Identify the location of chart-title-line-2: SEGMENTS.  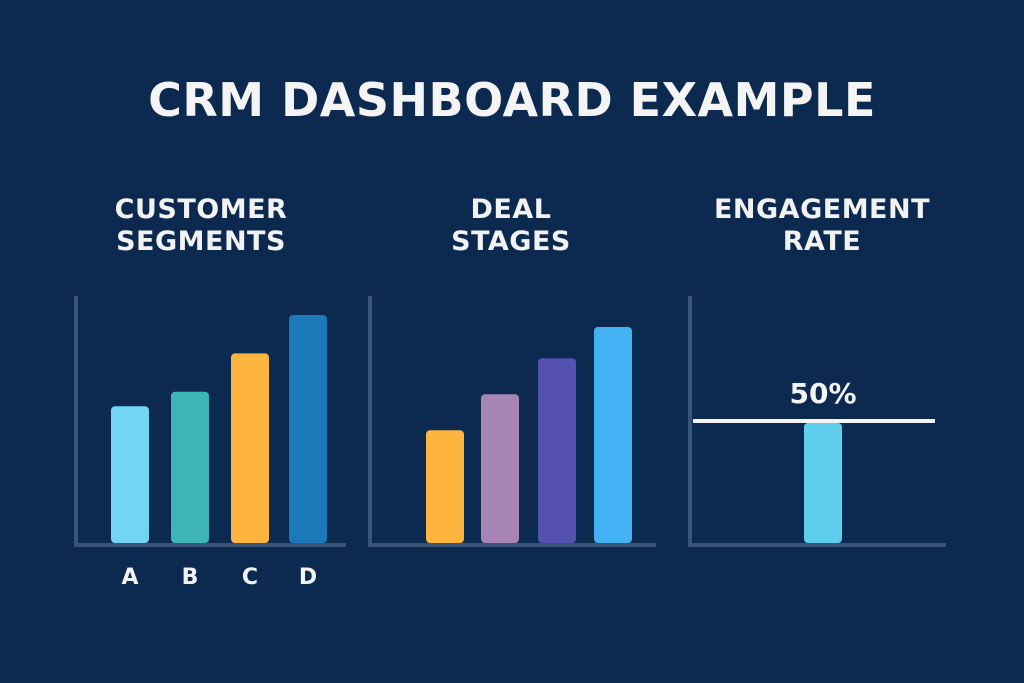
(201, 241).